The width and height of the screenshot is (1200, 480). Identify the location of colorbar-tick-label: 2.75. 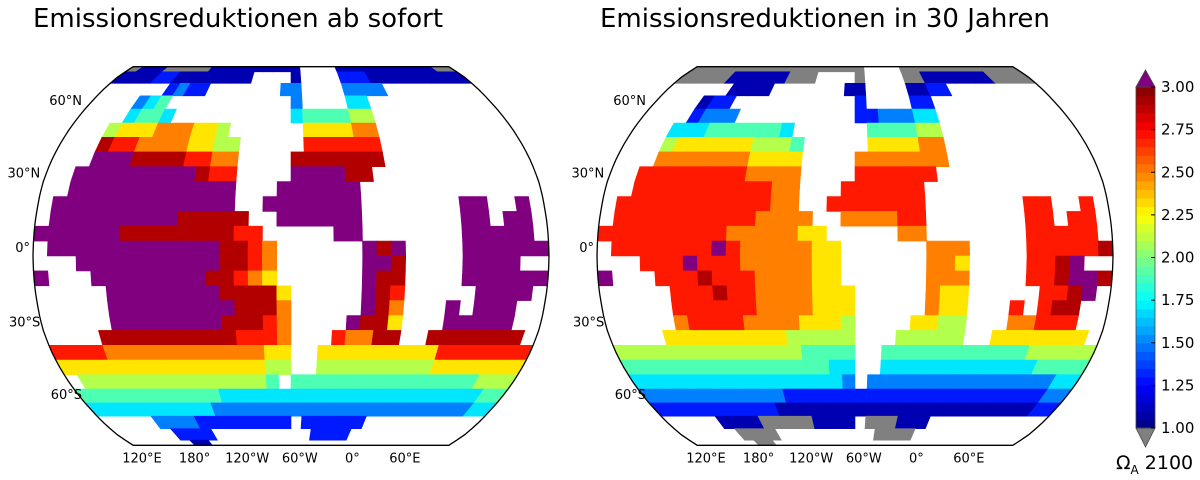
(1177, 130).